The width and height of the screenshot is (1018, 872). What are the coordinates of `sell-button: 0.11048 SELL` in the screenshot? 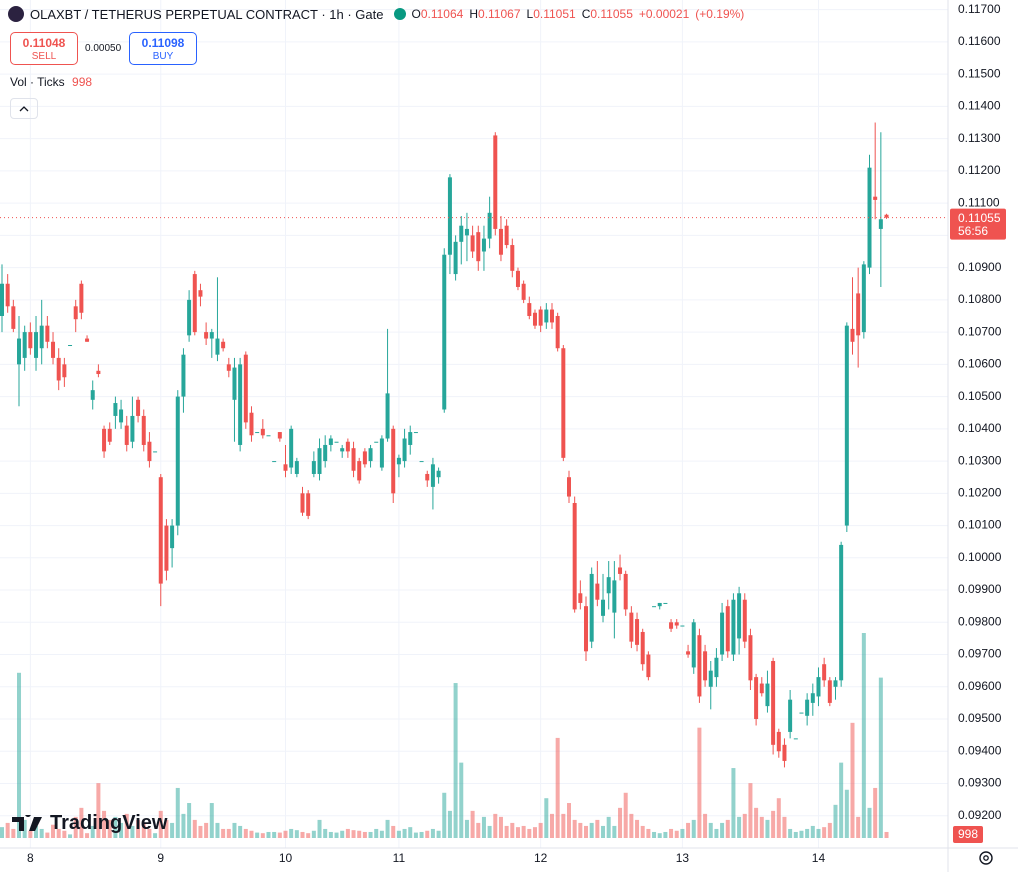 It's located at (44, 48).